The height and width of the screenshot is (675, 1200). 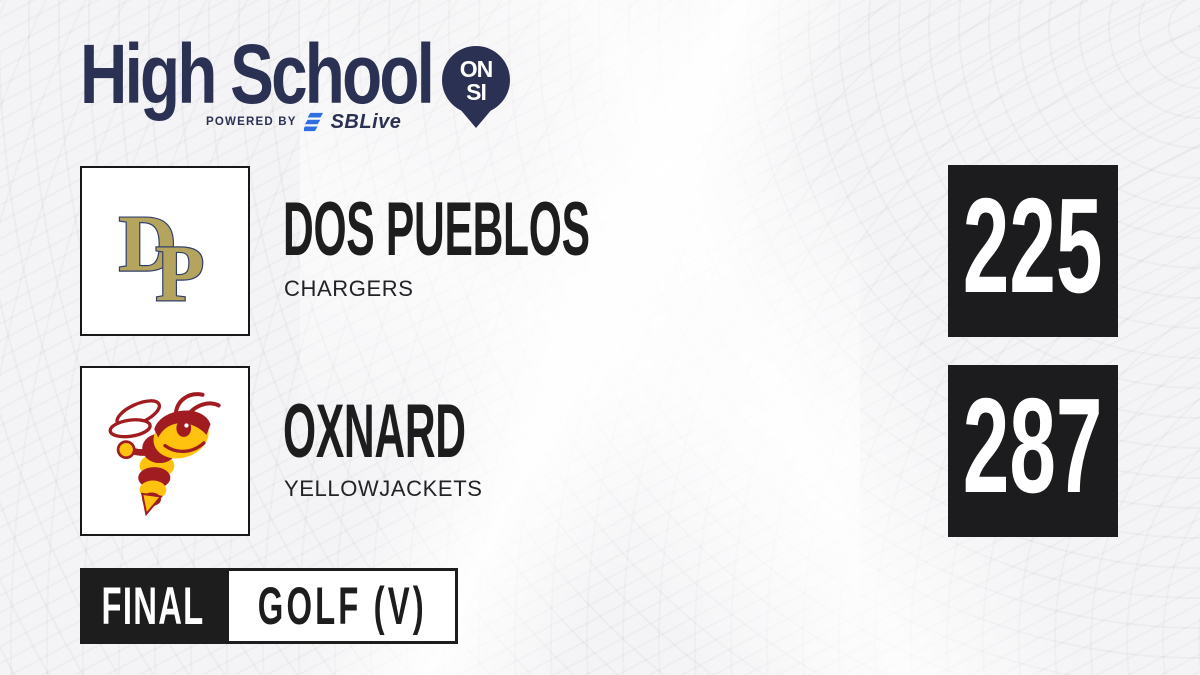 I want to click on score-box-oxnard: 287, so click(x=1033, y=451).